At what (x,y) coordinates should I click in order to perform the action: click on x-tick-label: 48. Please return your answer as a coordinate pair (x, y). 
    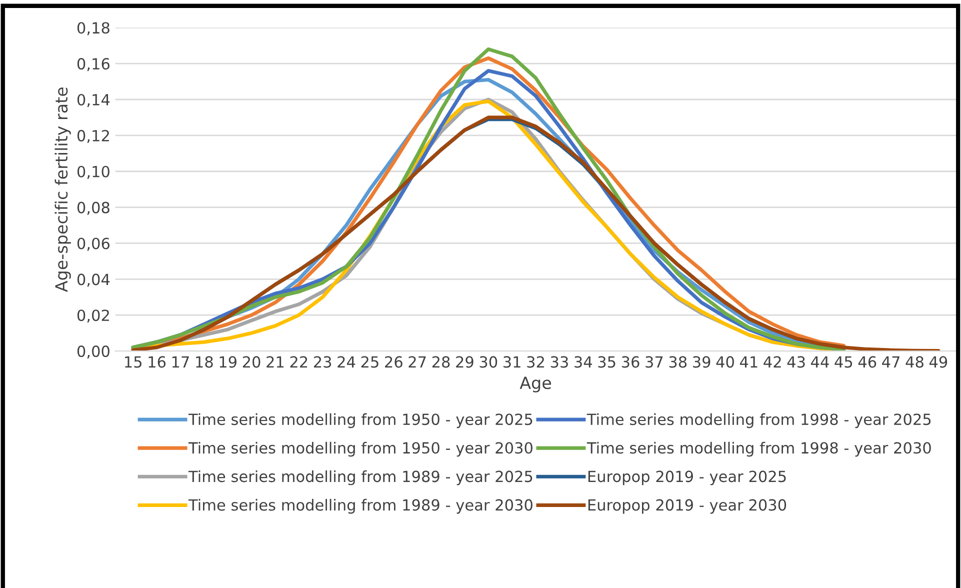
    Looking at the image, I should click on (915, 362).